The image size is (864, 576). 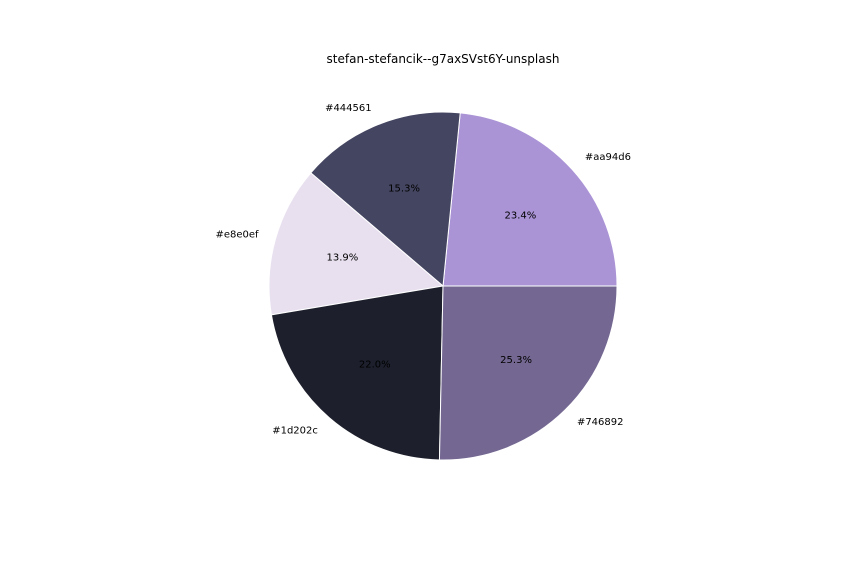 I want to click on slice-percent-4: 25.3%, so click(x=516, y=360).